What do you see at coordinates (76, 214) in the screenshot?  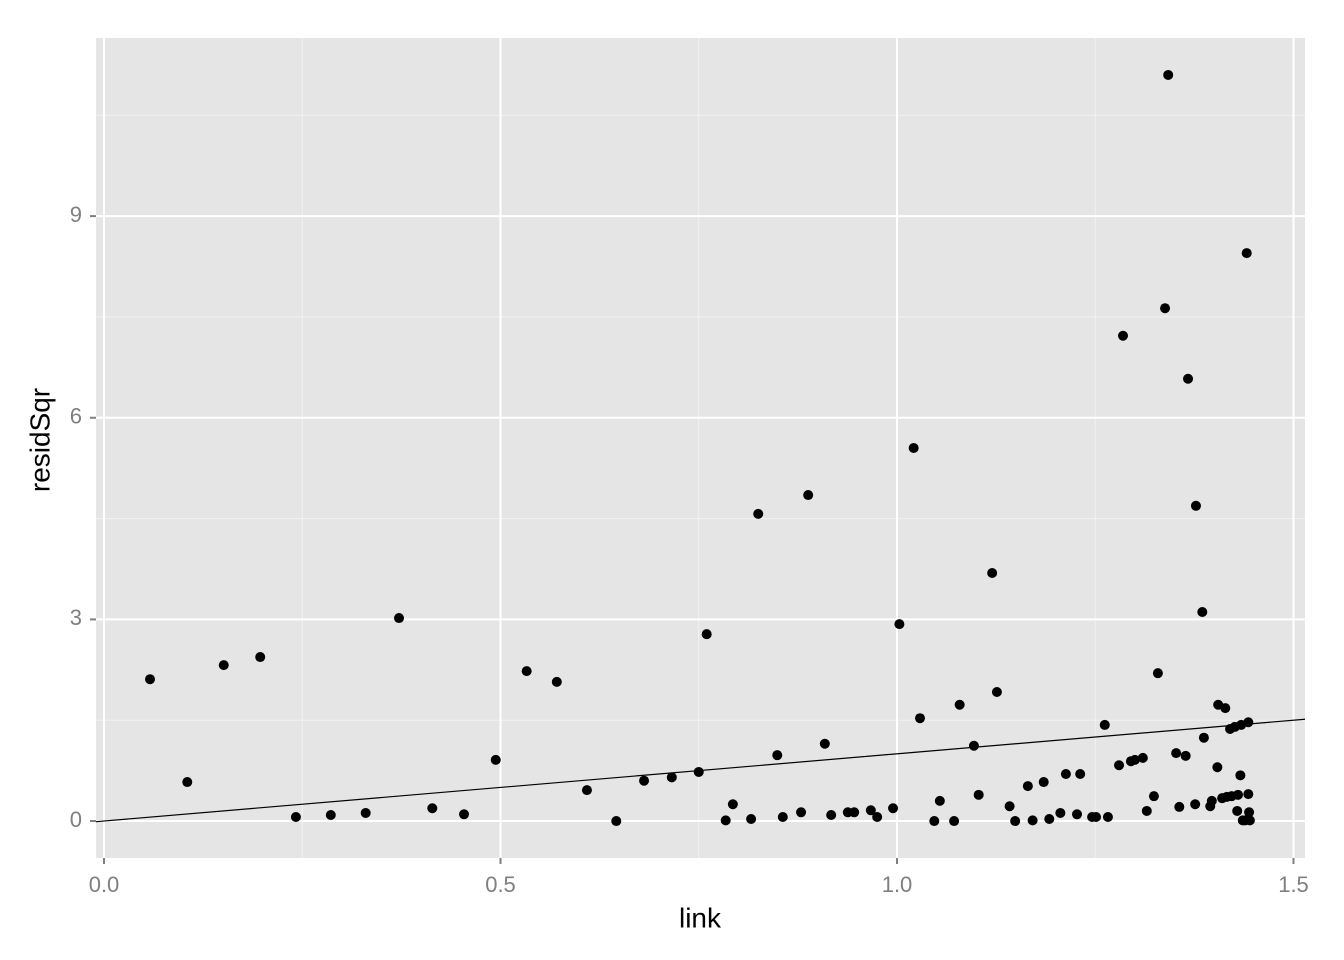 I see `y-tick-label: 9` at bounding box center [76, 214].